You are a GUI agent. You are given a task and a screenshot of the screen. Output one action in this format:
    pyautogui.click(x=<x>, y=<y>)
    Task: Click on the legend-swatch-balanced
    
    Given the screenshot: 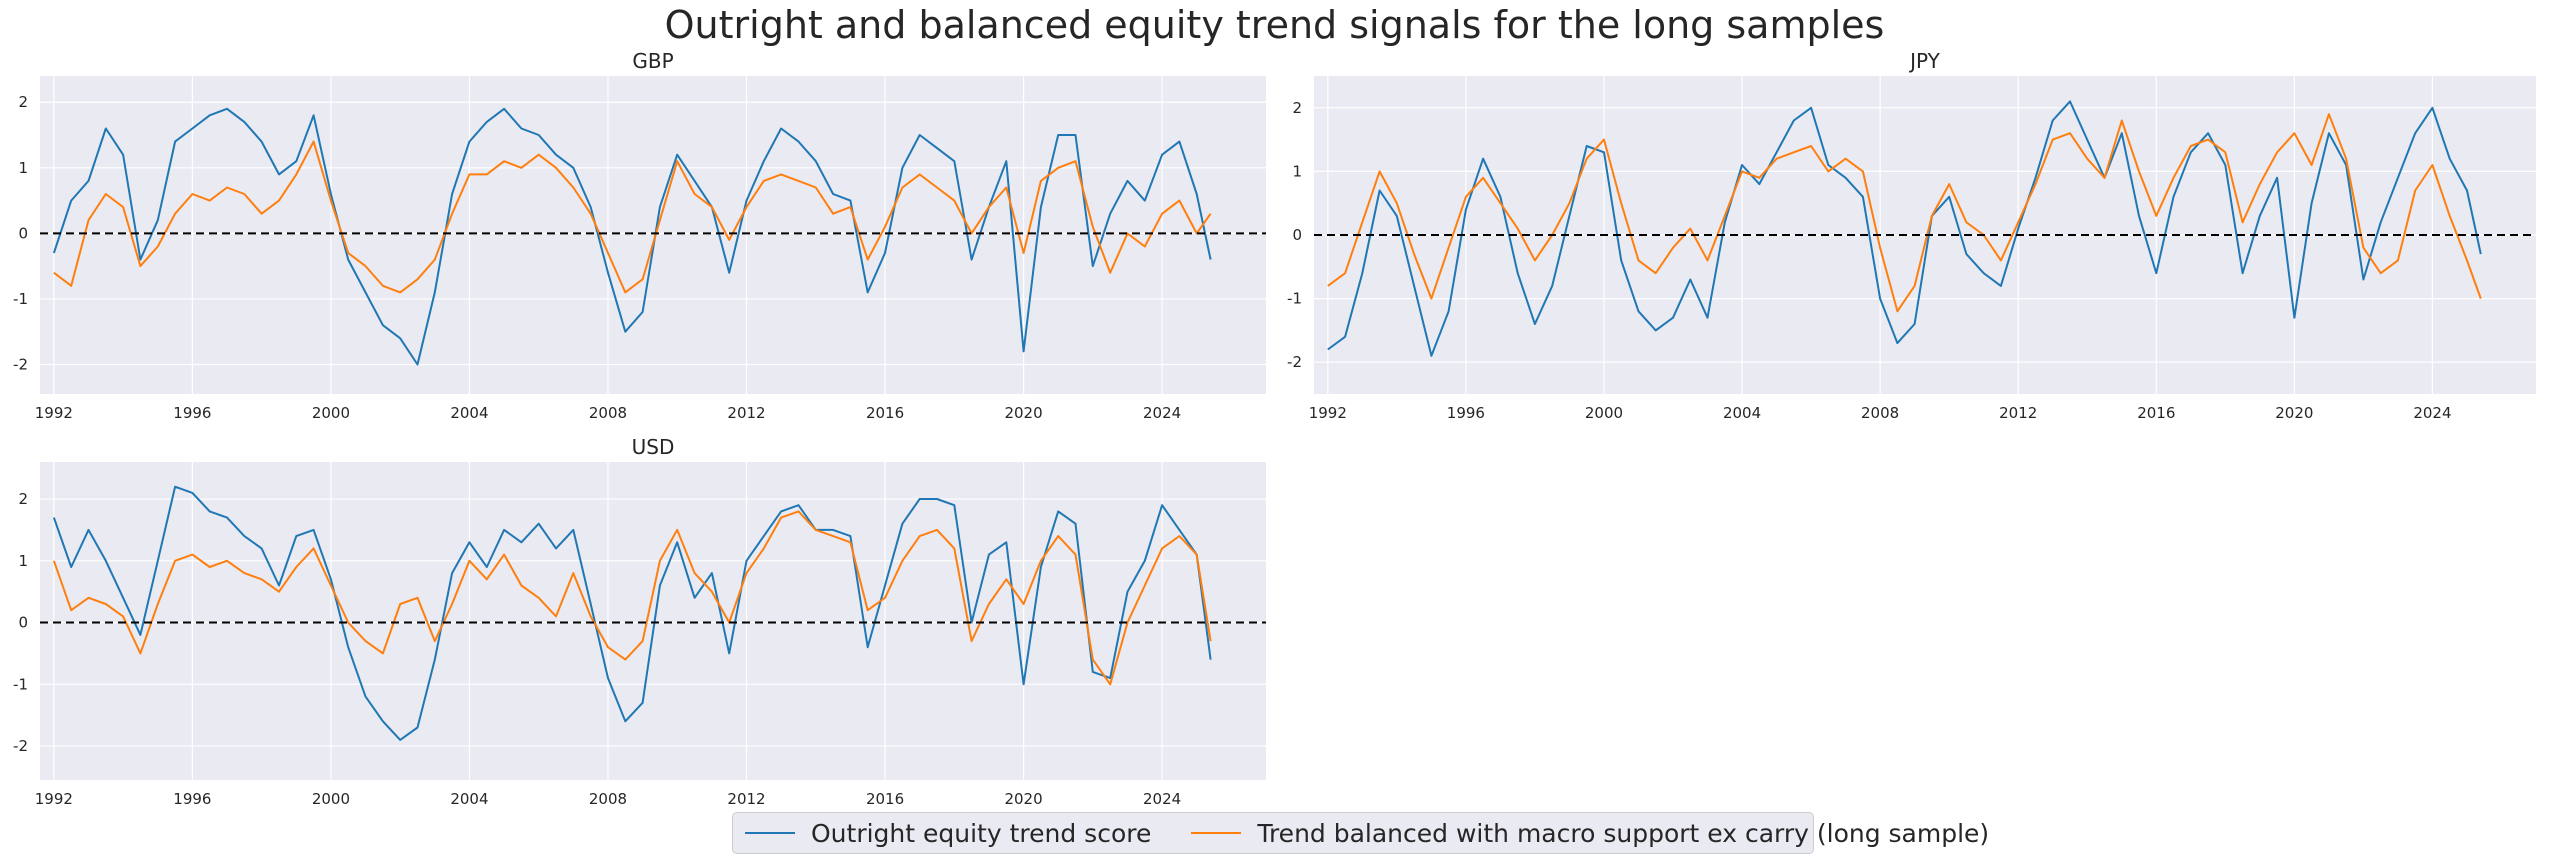 What is the action you would take?
    pyautogui.click(x=1216, y=833)
    